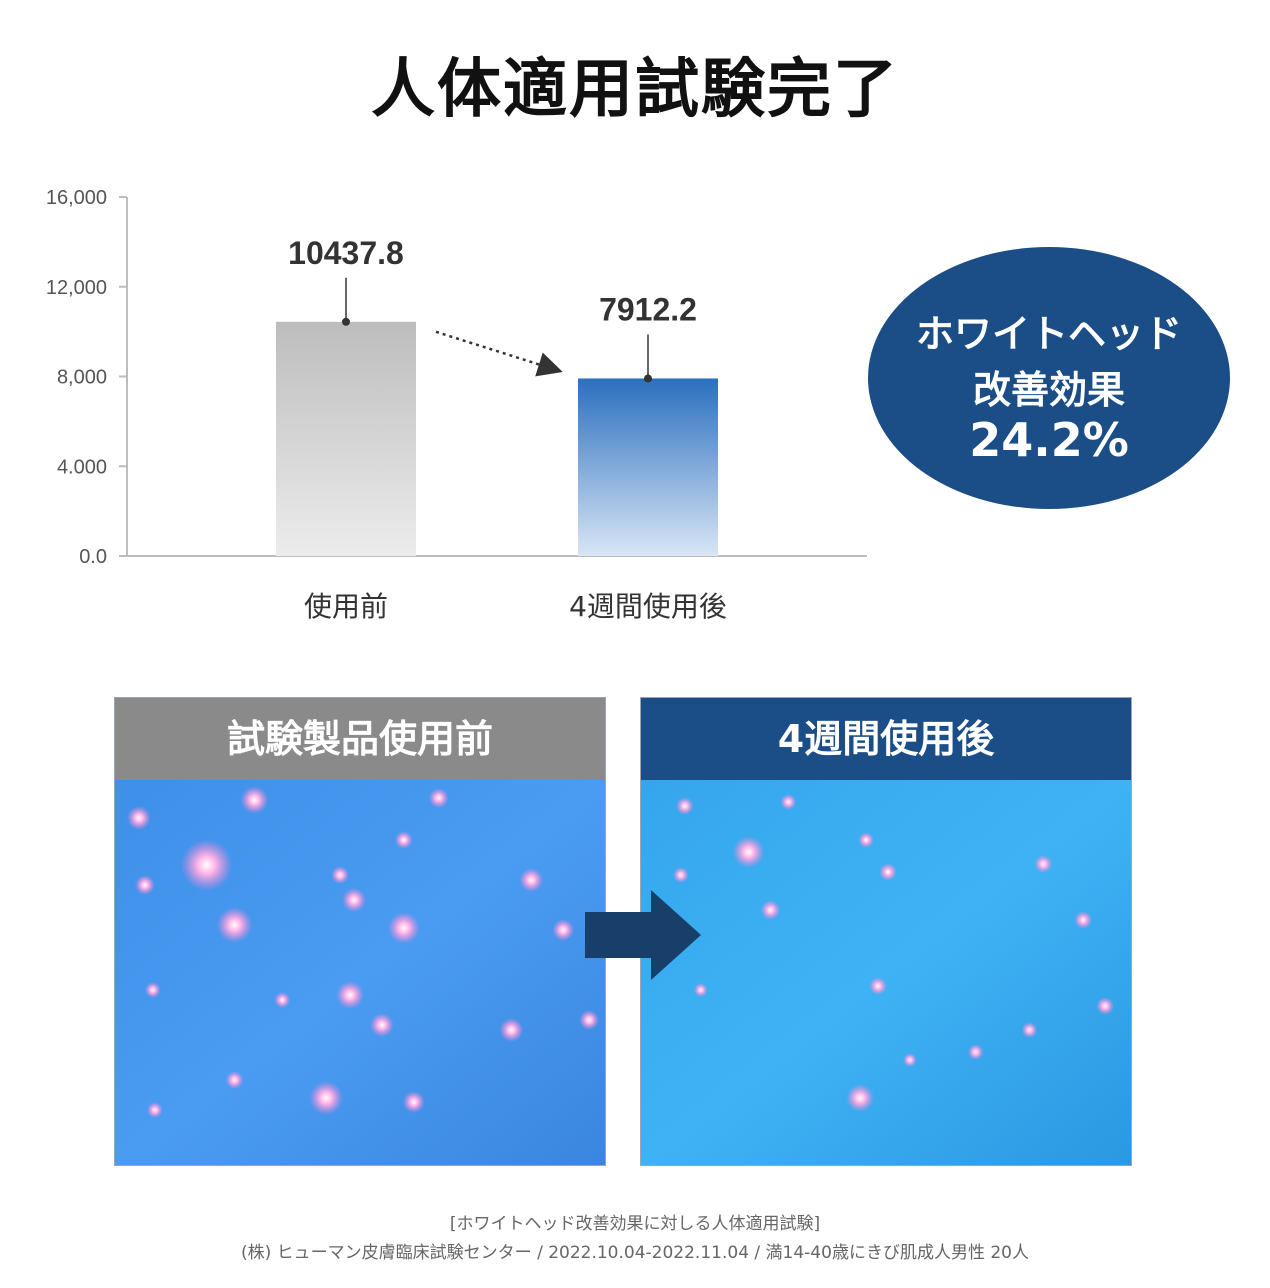 The image size is (1270, 1288). I want to click on footer-study-title: [ホワイトヘッド改善効果に対しる人体適用試験], so click(635, 1224).